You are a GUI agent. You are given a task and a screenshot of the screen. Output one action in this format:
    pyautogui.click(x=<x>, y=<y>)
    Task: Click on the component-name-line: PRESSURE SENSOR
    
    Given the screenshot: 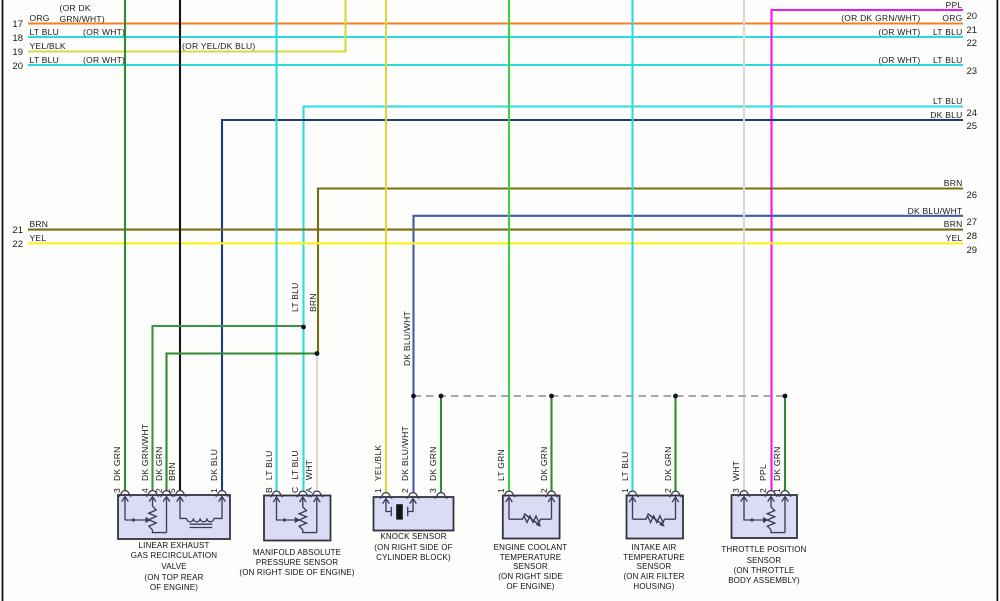 What is the action you would take?
    pyautogui.click(x=297, y=562)
    